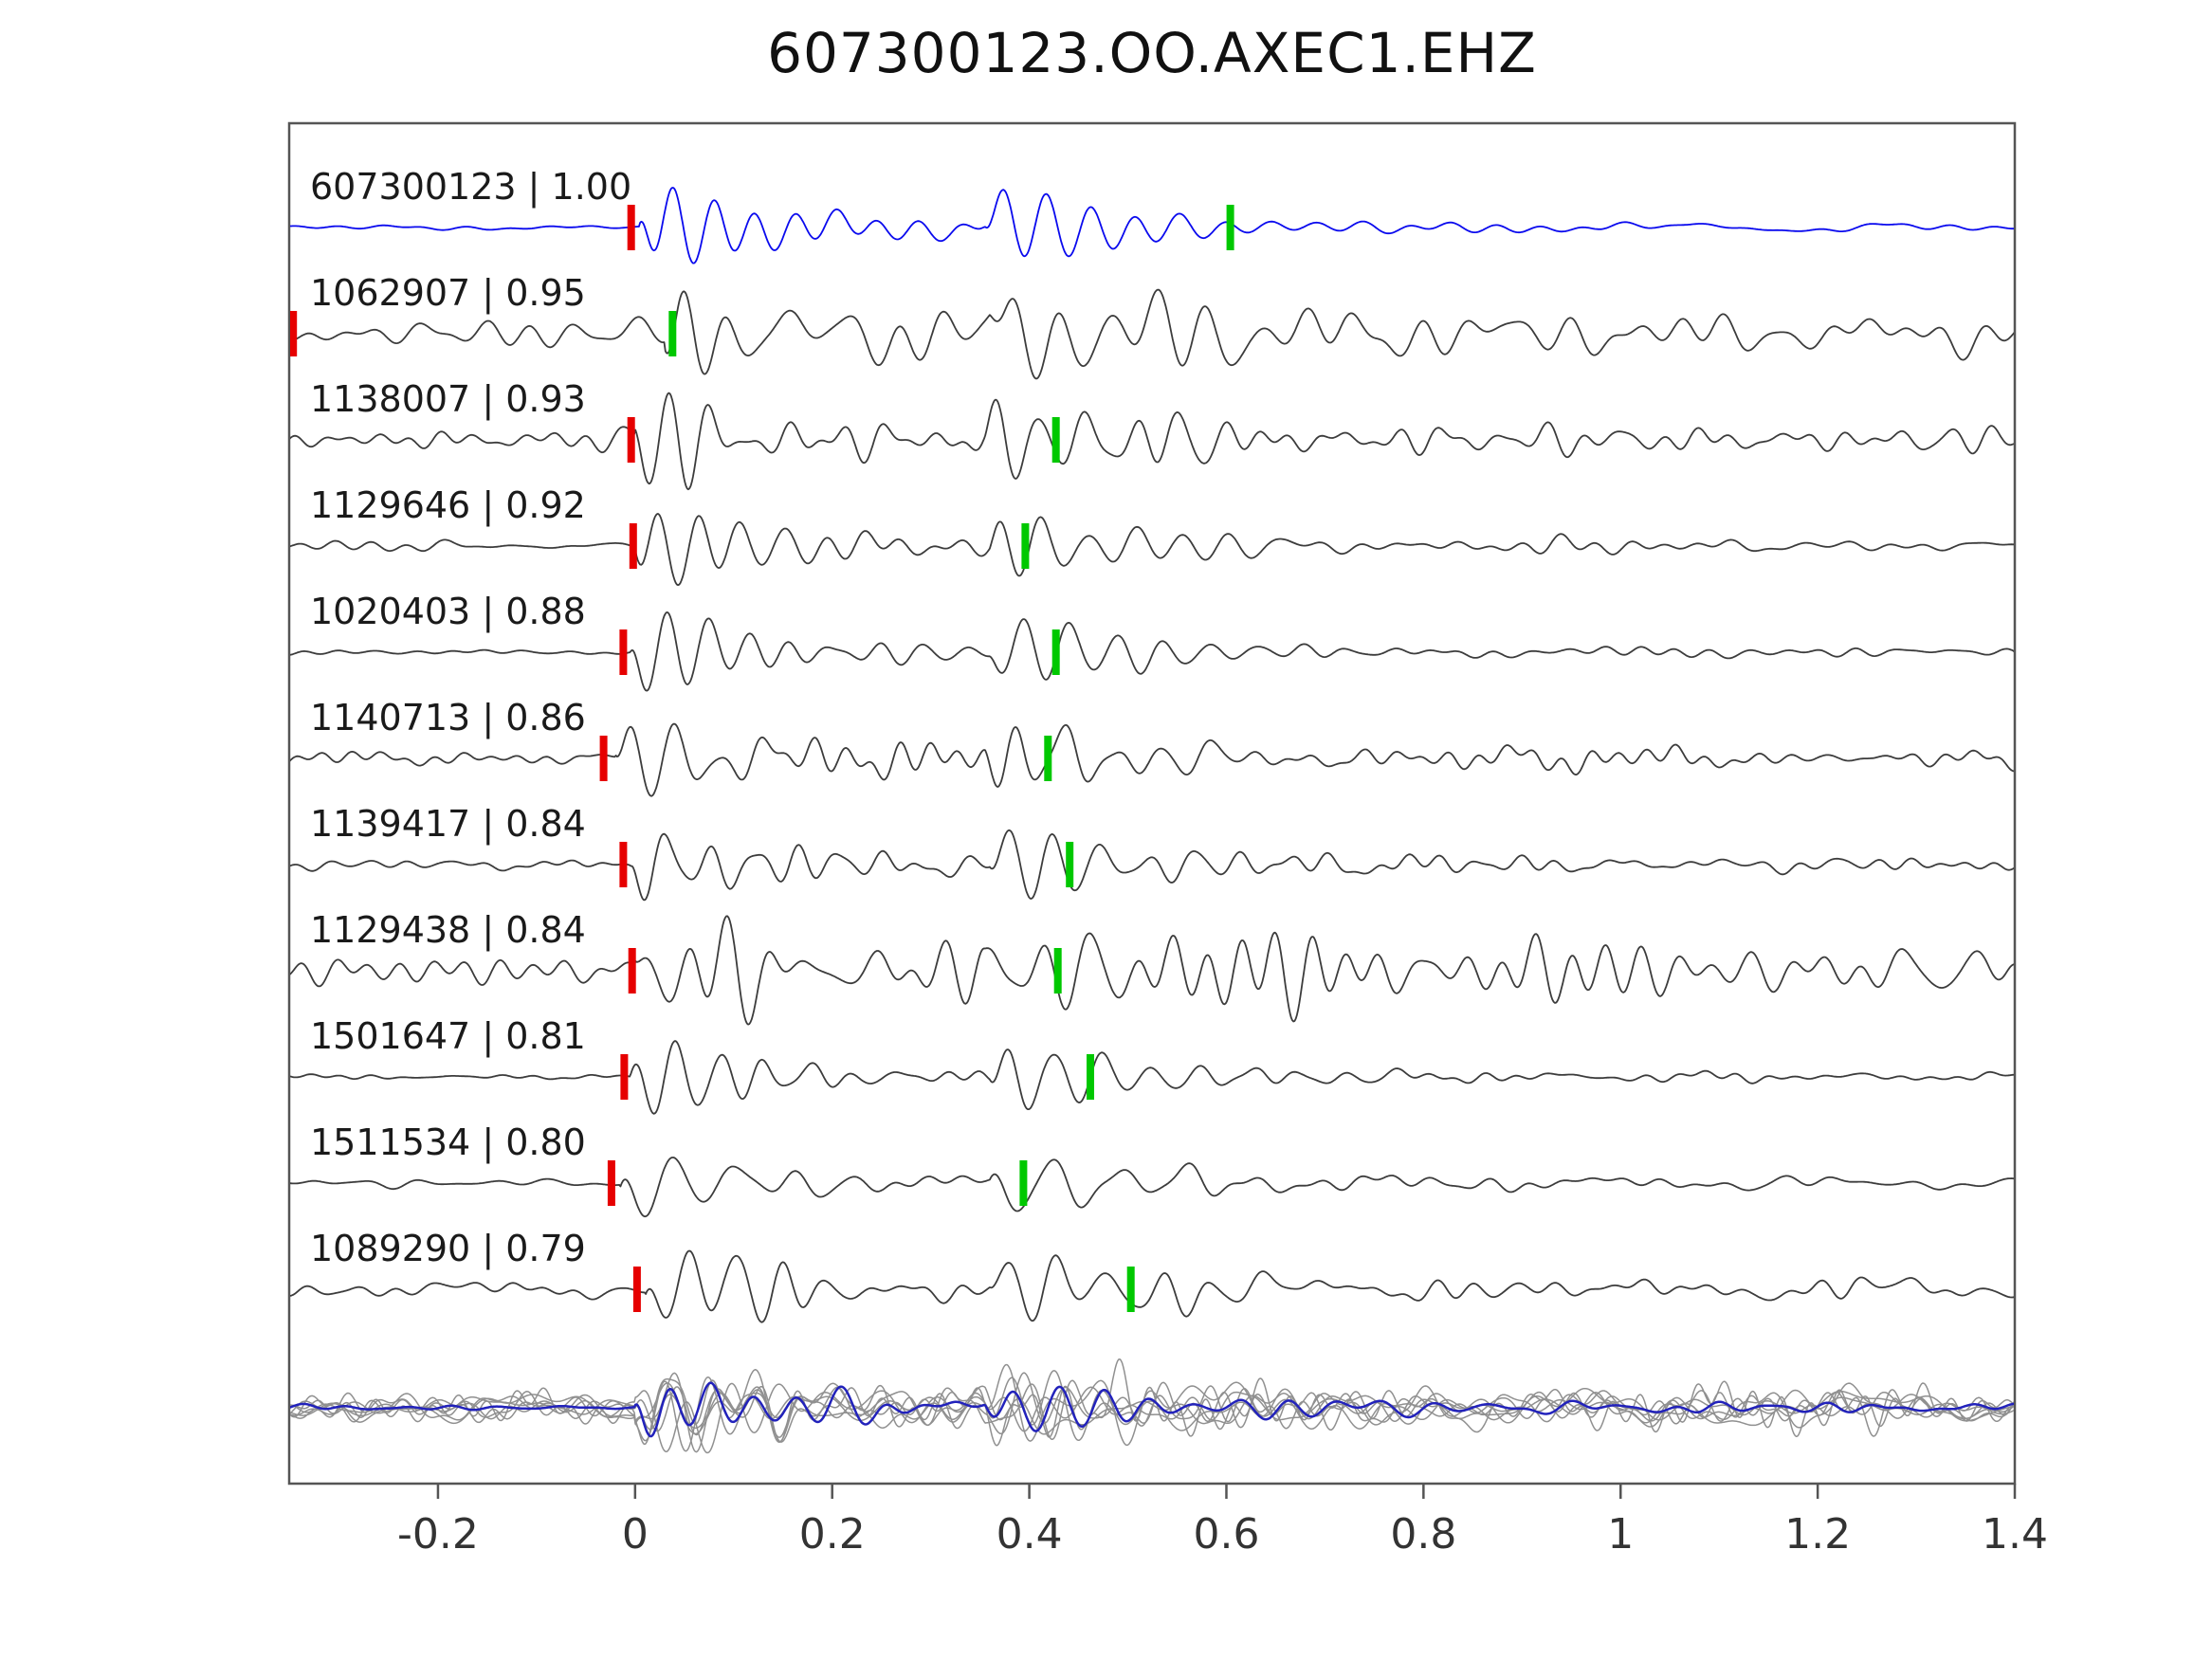 This screenshot has height=1659, width=2212. Describe the element at coordinates (438, 1534) in the screenshot. I see `x-tick-label--0.2: -0.2` at that location.